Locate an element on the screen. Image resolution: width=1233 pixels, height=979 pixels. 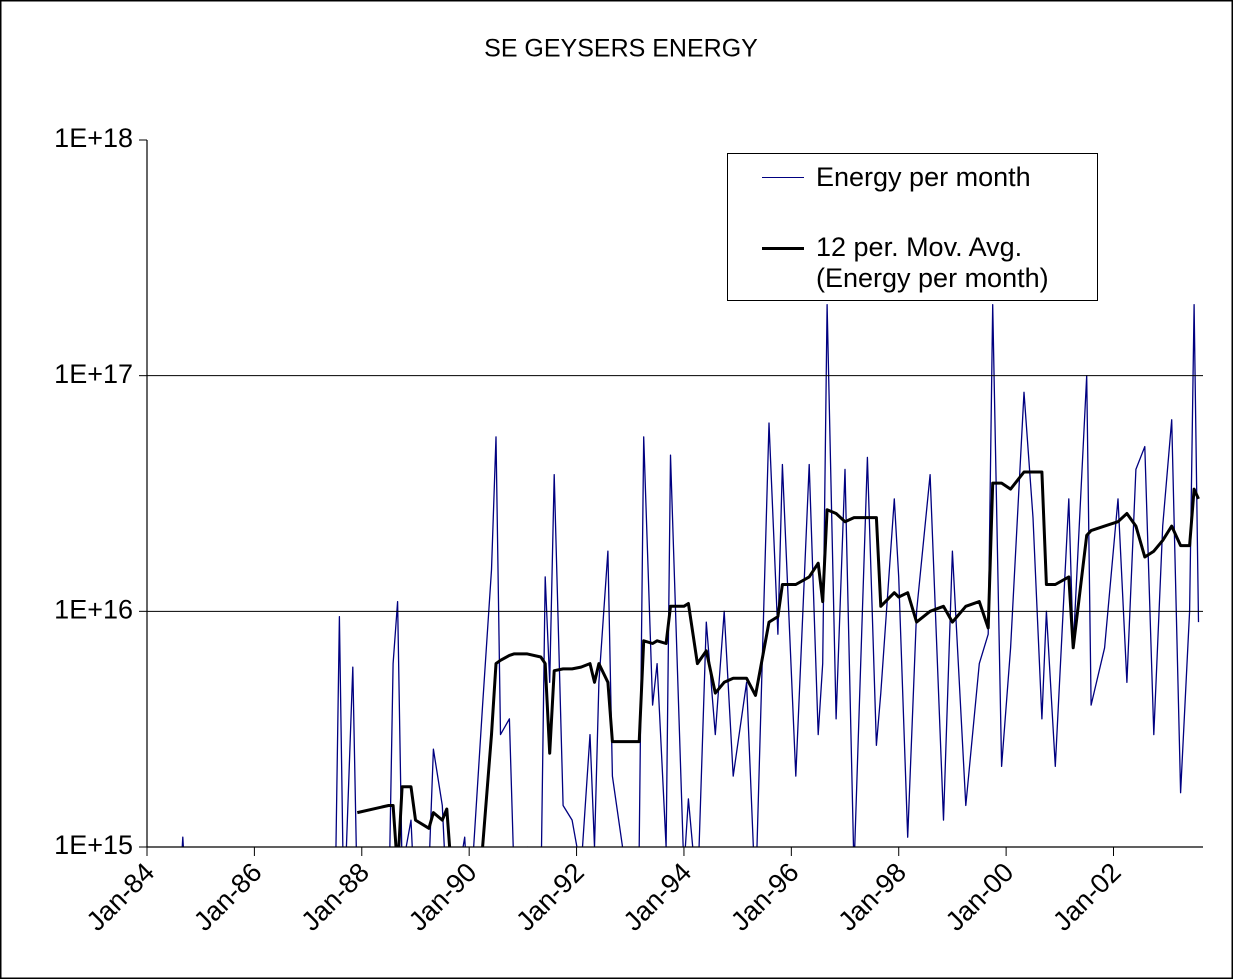
legend-label: 12 per. Mov. Avg. (Energy per month) is located at coordinates (932, 262).